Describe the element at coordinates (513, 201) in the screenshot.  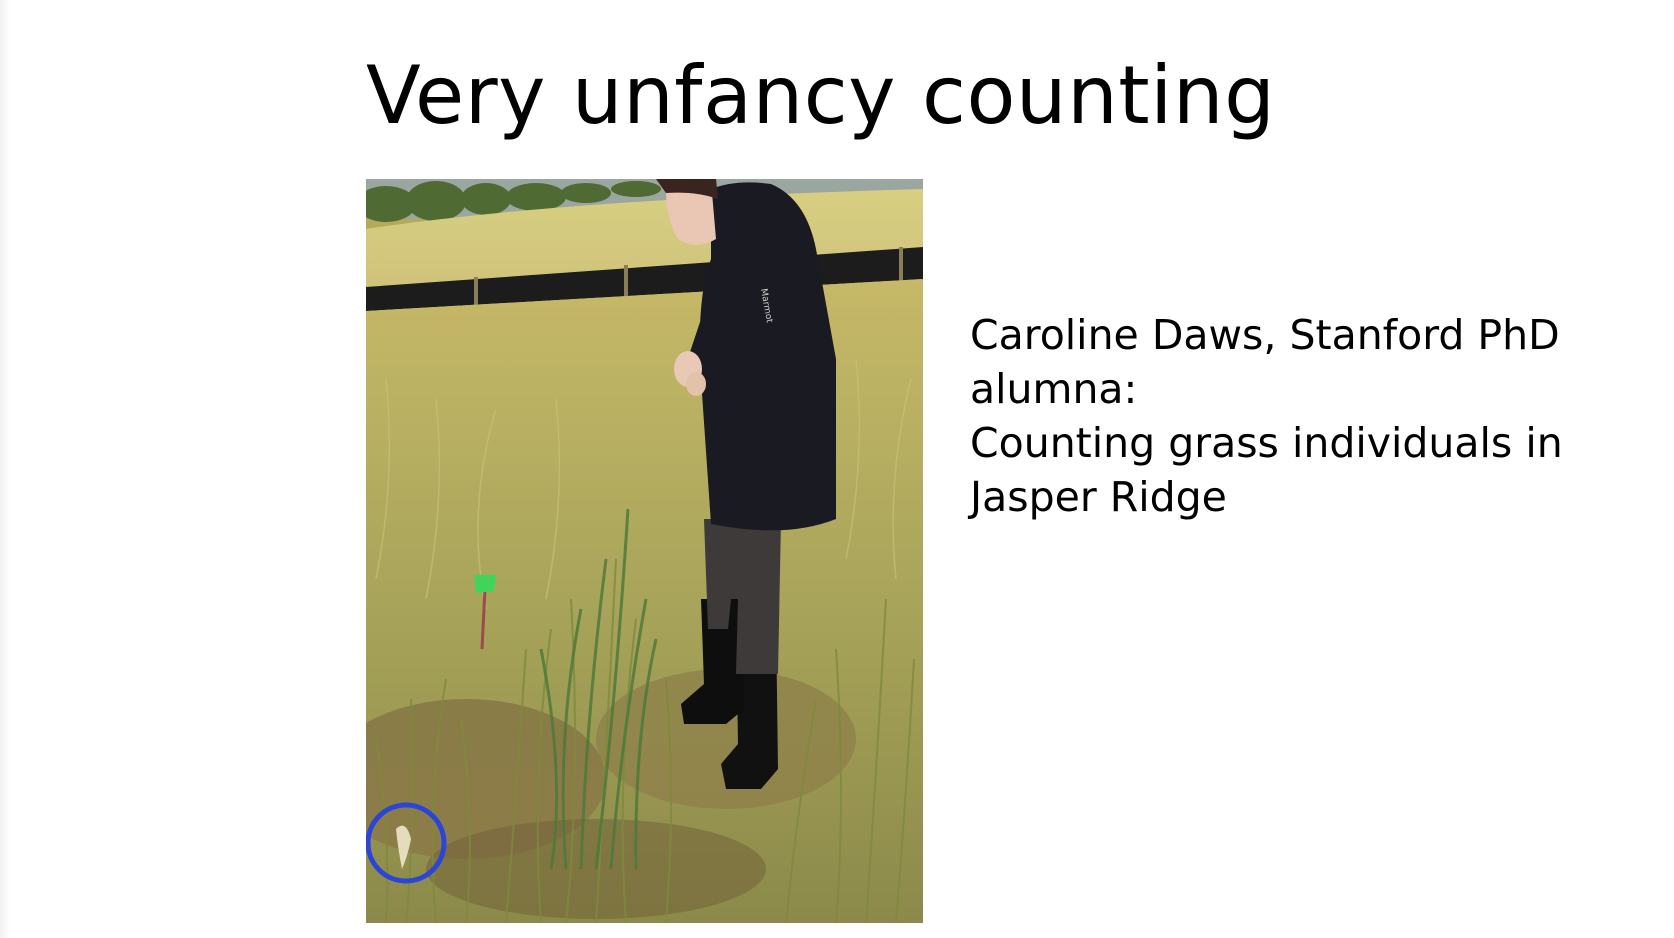
I see `tree-line` at that location.